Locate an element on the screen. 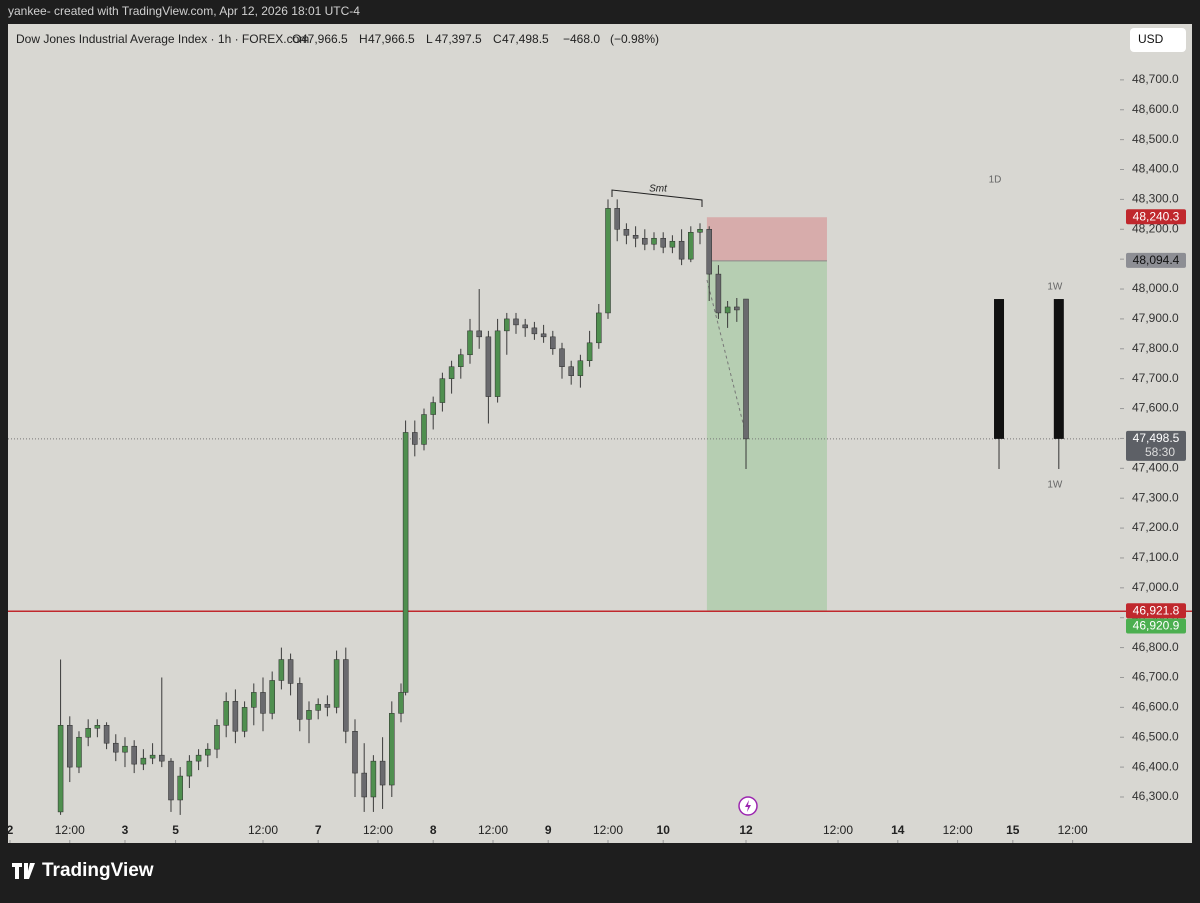 Image resolution: width=1200 pixels, height=903 pixels. y-tick-label: 47,400.0 is located at coordinates (1155, 467).